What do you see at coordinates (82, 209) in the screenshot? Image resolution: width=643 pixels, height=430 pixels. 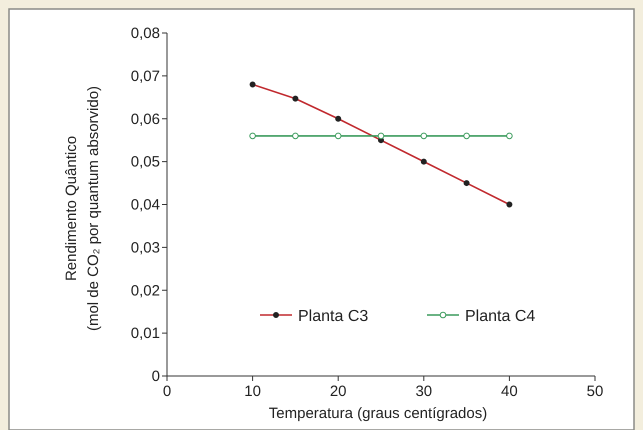 I see `y-axis-title: Rendimento Quântico (mol de CO₂ por quantum absorvido)` at bounding box center [82, 209].